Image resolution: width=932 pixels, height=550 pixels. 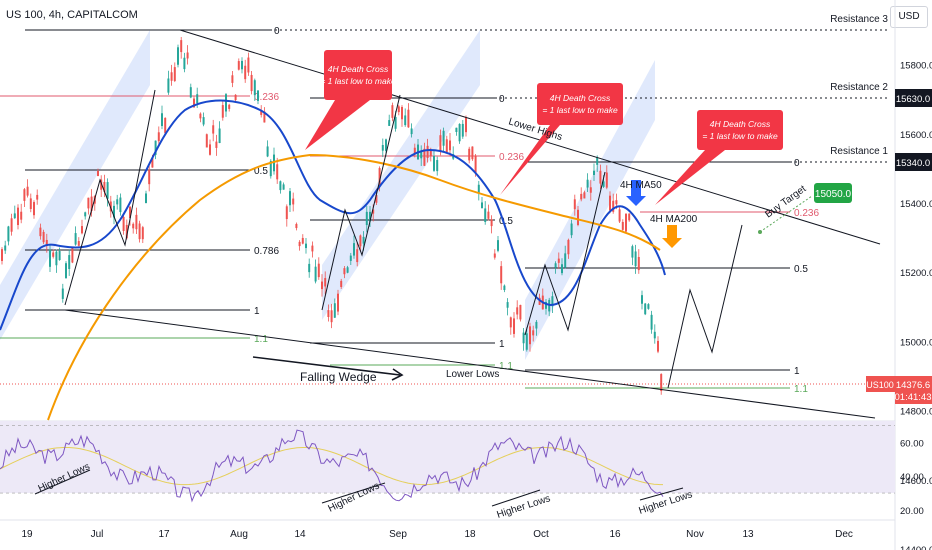 What do you see at coordinates (332, 466) in the screenshot?
I see `rsi-line` at bounding box center [332, 466].